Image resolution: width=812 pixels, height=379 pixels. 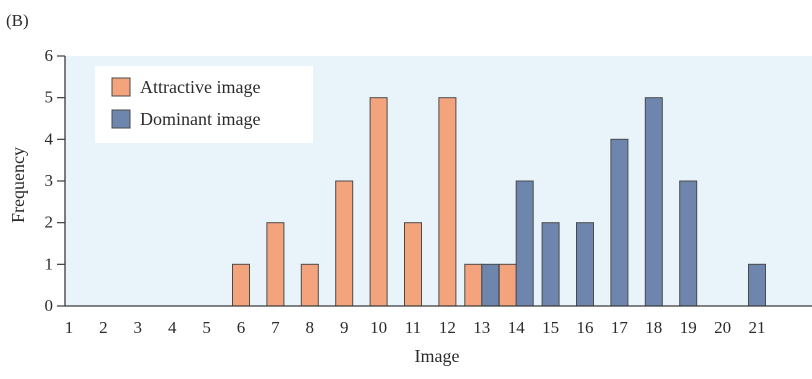 What do you see at coordinates (200, 119) in the screenshot?
I see `legend-label-dominant: Dominant image` at bounding box center [200, 119].